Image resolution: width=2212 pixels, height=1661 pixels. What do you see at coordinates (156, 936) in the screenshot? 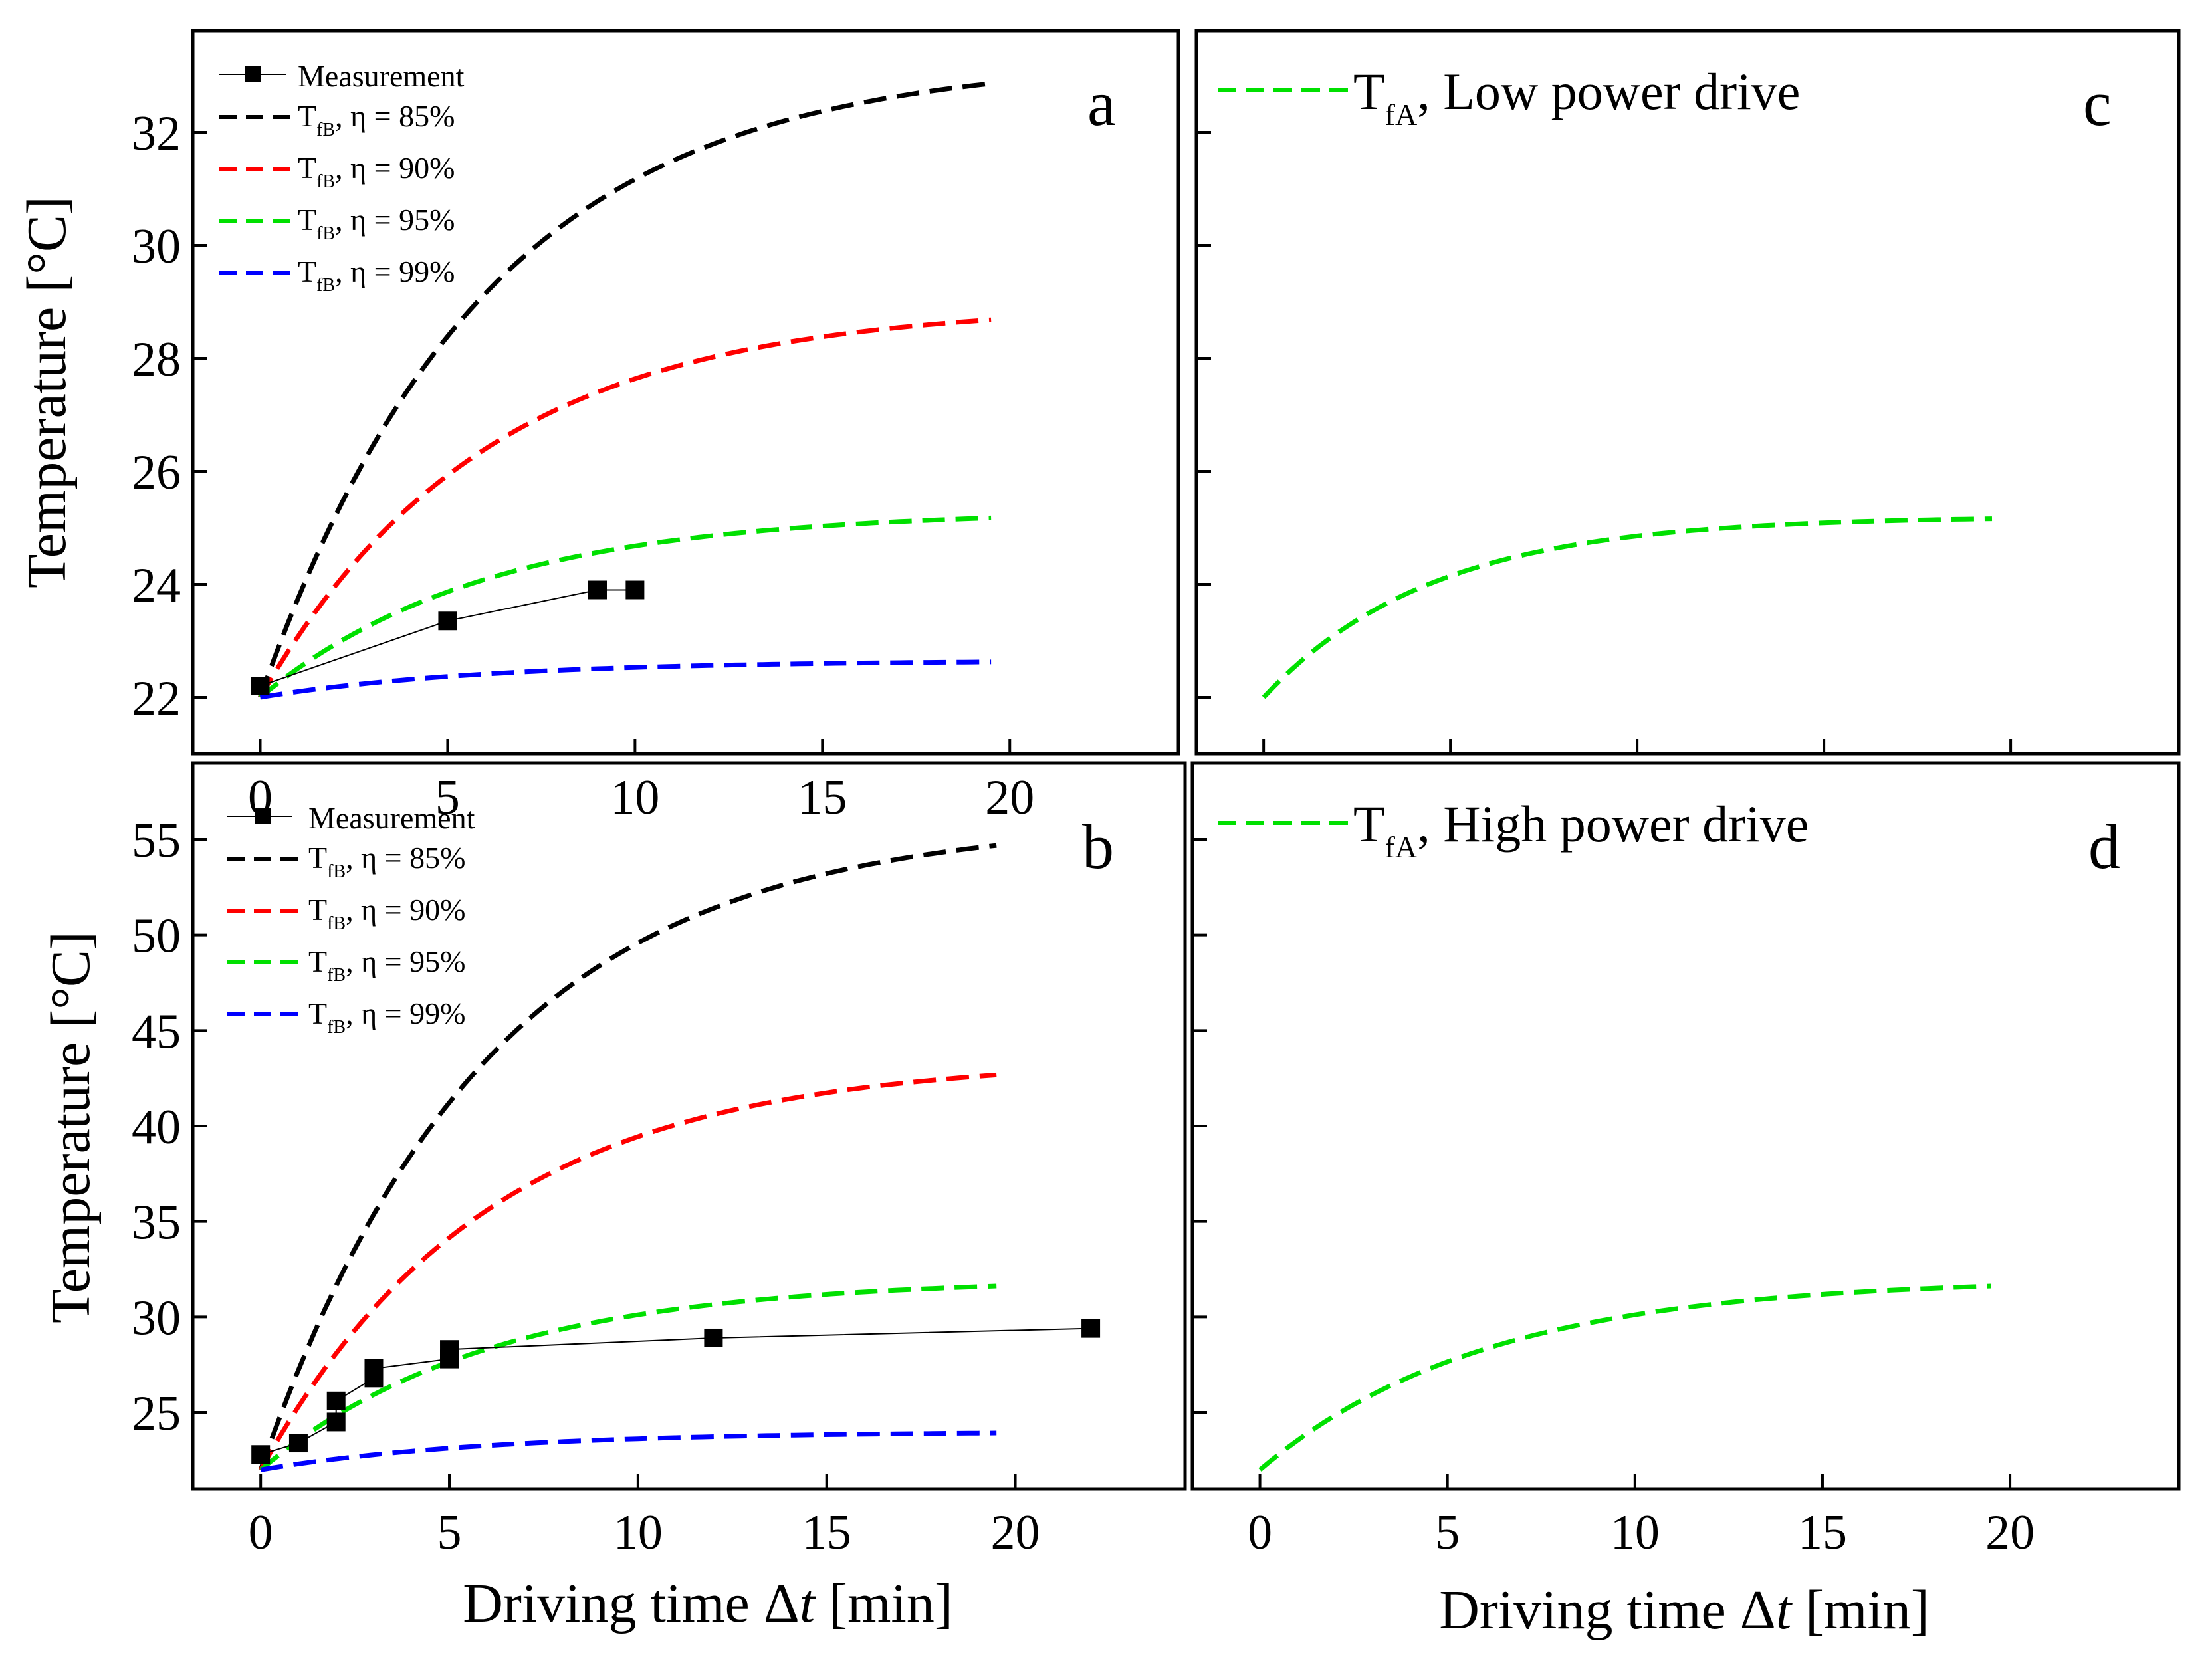
I see `panel-b-y-tick-label-5: 50` at bounding box center [156, 936].